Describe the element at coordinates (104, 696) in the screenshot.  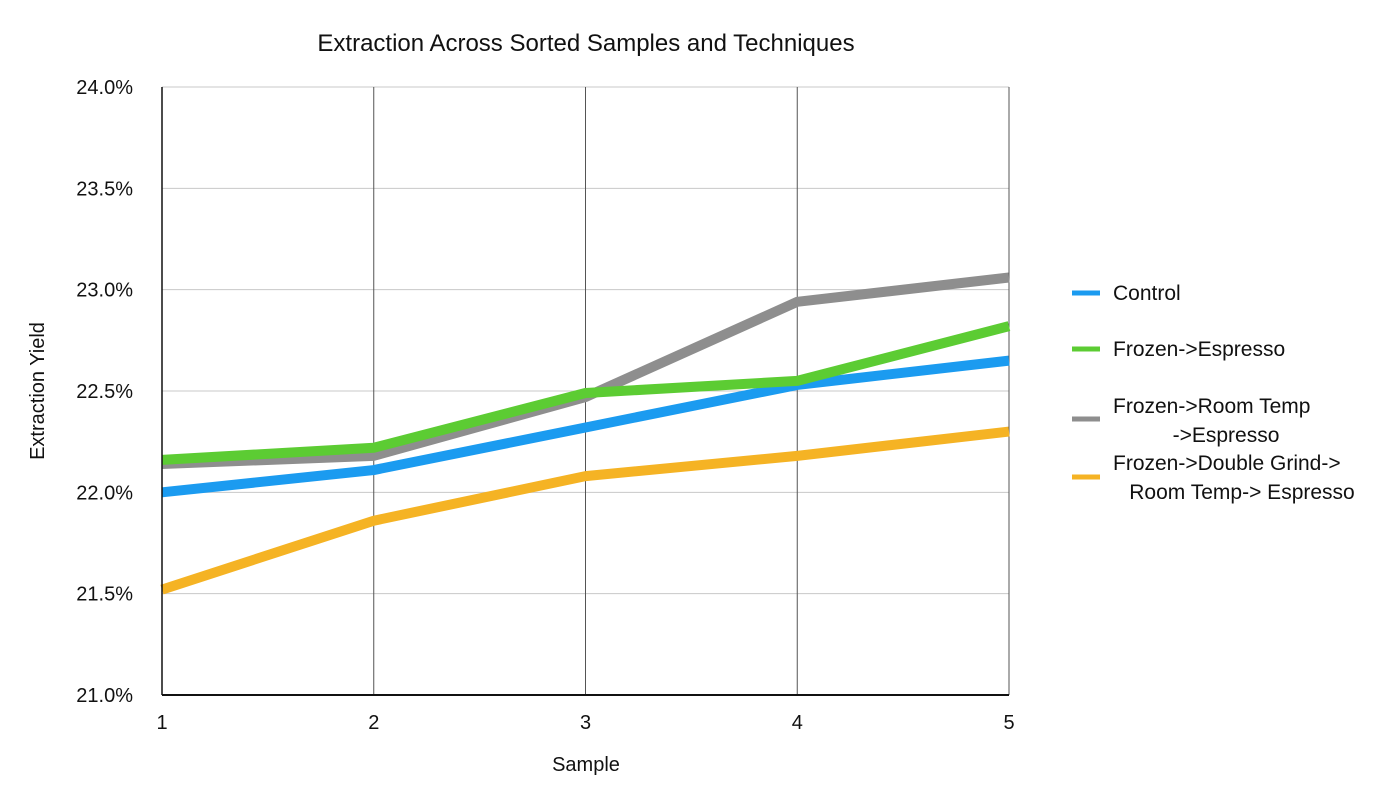
I see `y-tick-label: 21.0%` at that location.